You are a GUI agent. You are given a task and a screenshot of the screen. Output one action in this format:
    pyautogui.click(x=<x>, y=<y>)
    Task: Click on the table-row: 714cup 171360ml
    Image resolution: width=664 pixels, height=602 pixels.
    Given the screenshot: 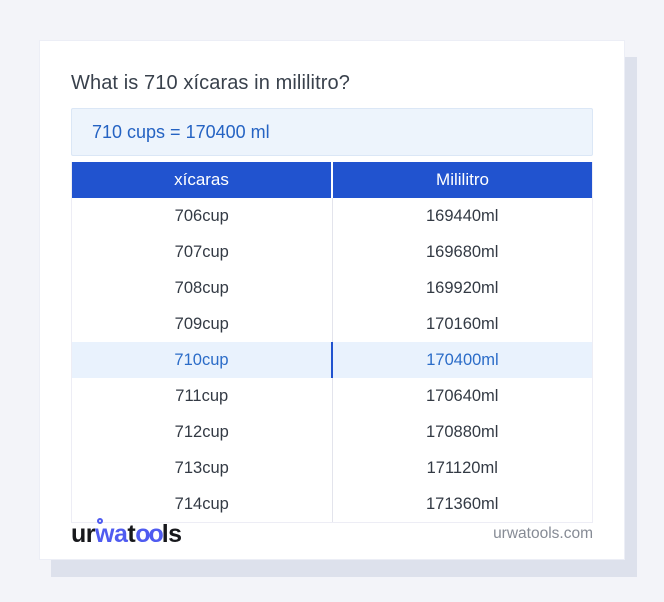 What is the action you would take?
    pyautogui.click(x=332, y=504)
    